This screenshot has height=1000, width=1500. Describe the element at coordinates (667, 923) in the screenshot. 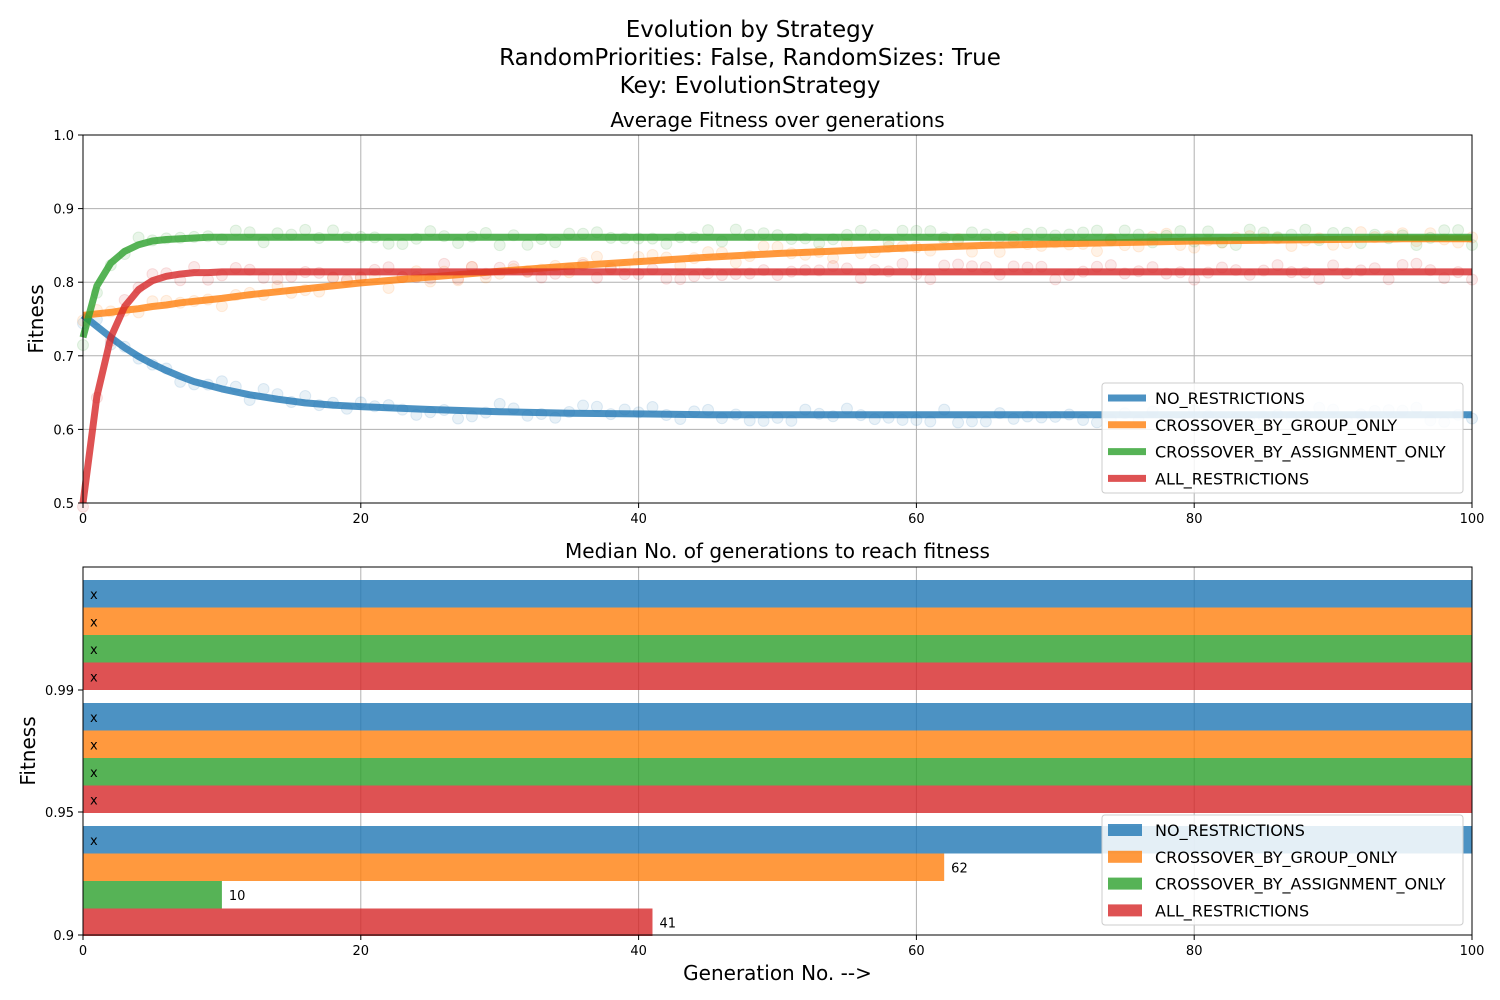

I see `bar-label: 41` at that location.